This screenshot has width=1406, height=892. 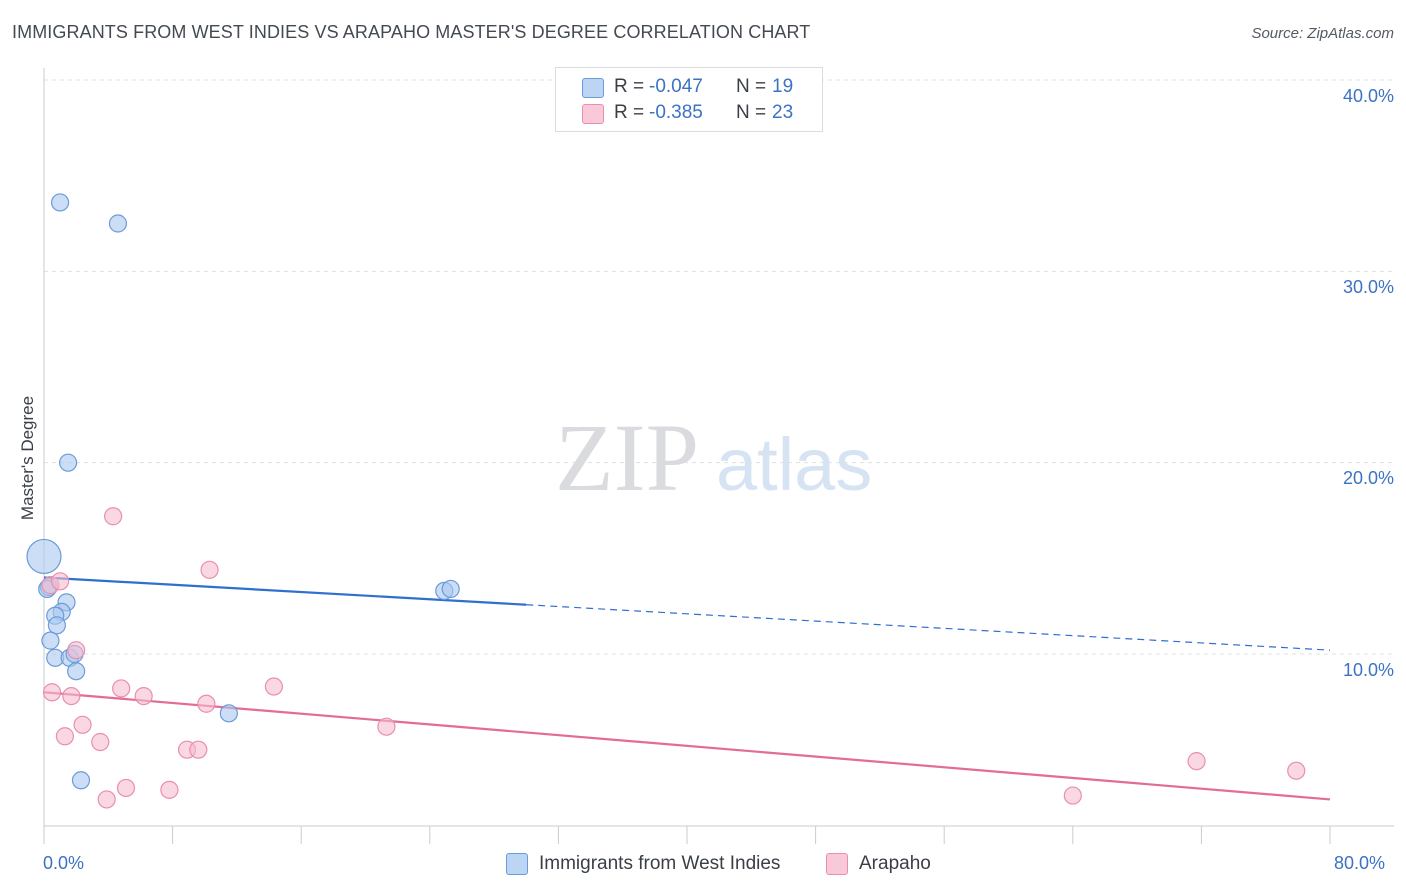 I want to click on y-tick-label-30: 30.0%, so click(x=1368, y=287).